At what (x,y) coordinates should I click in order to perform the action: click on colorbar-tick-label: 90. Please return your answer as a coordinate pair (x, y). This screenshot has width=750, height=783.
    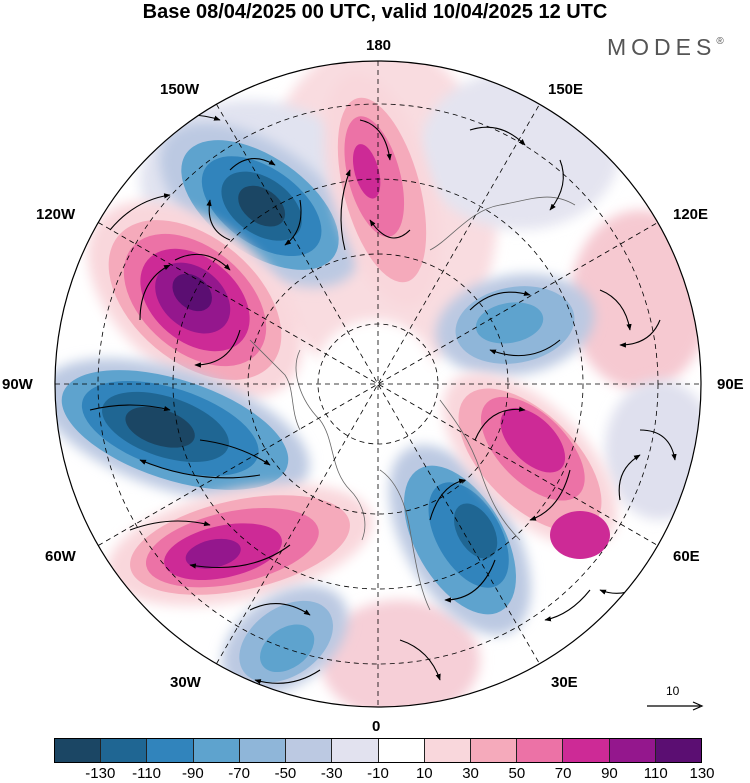
    Looking at the image, I should click on (609, 773).